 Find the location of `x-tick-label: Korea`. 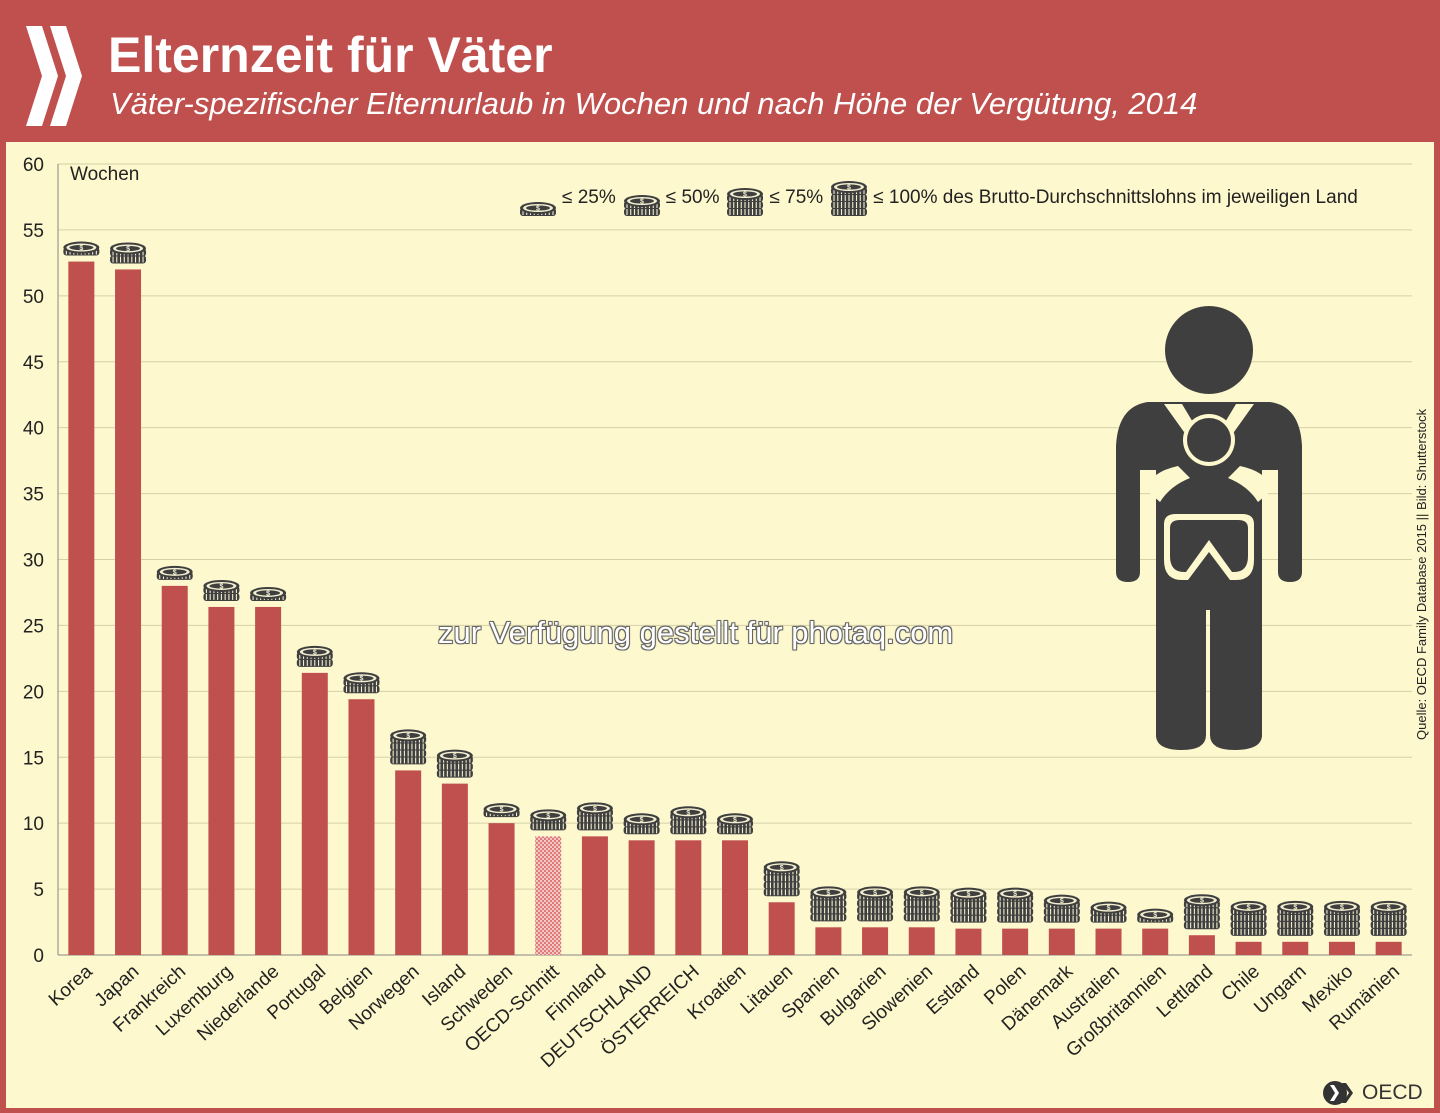

x-tick-label: Korea is located at coordinates (71, 986).